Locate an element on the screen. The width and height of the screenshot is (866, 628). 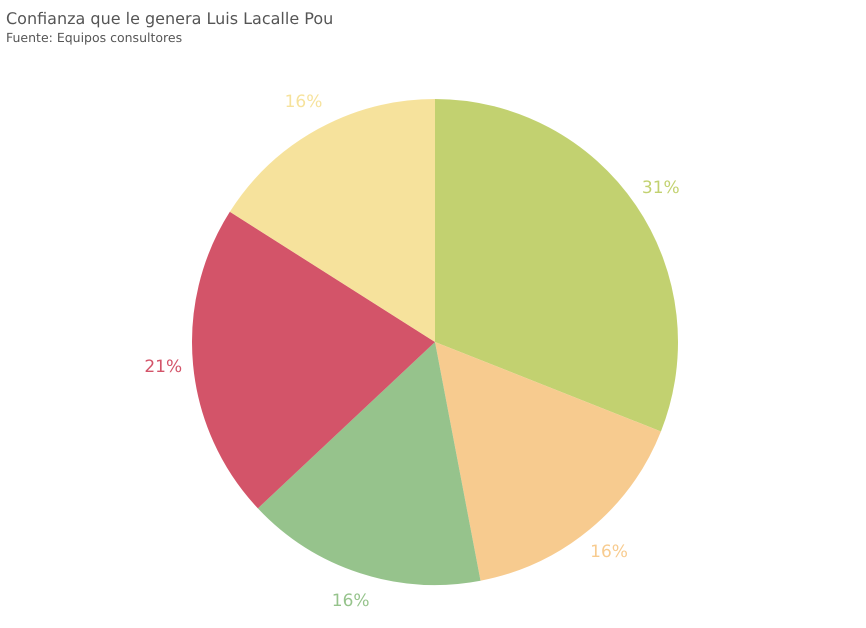
data-label: 31% is located at coordinates (661, 188).